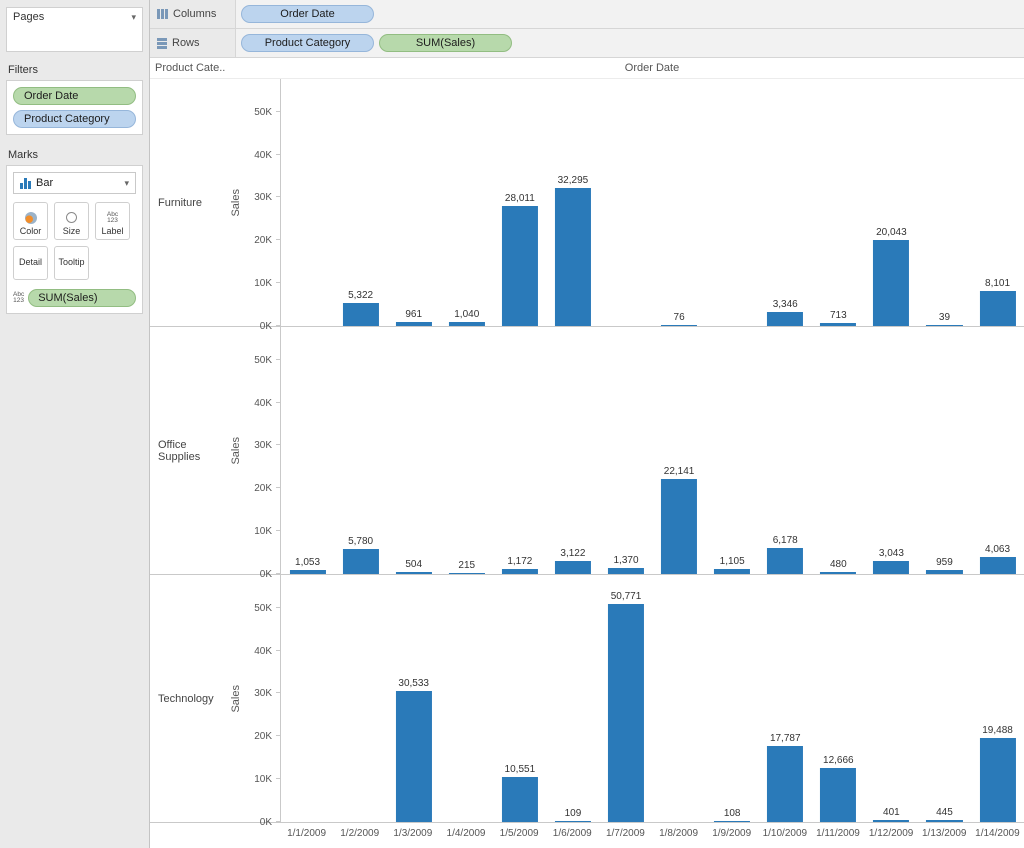 The width and height of the screenshot is (1024, 848). I want to click on bar-technology-1-5-2009, so click(519, 799).